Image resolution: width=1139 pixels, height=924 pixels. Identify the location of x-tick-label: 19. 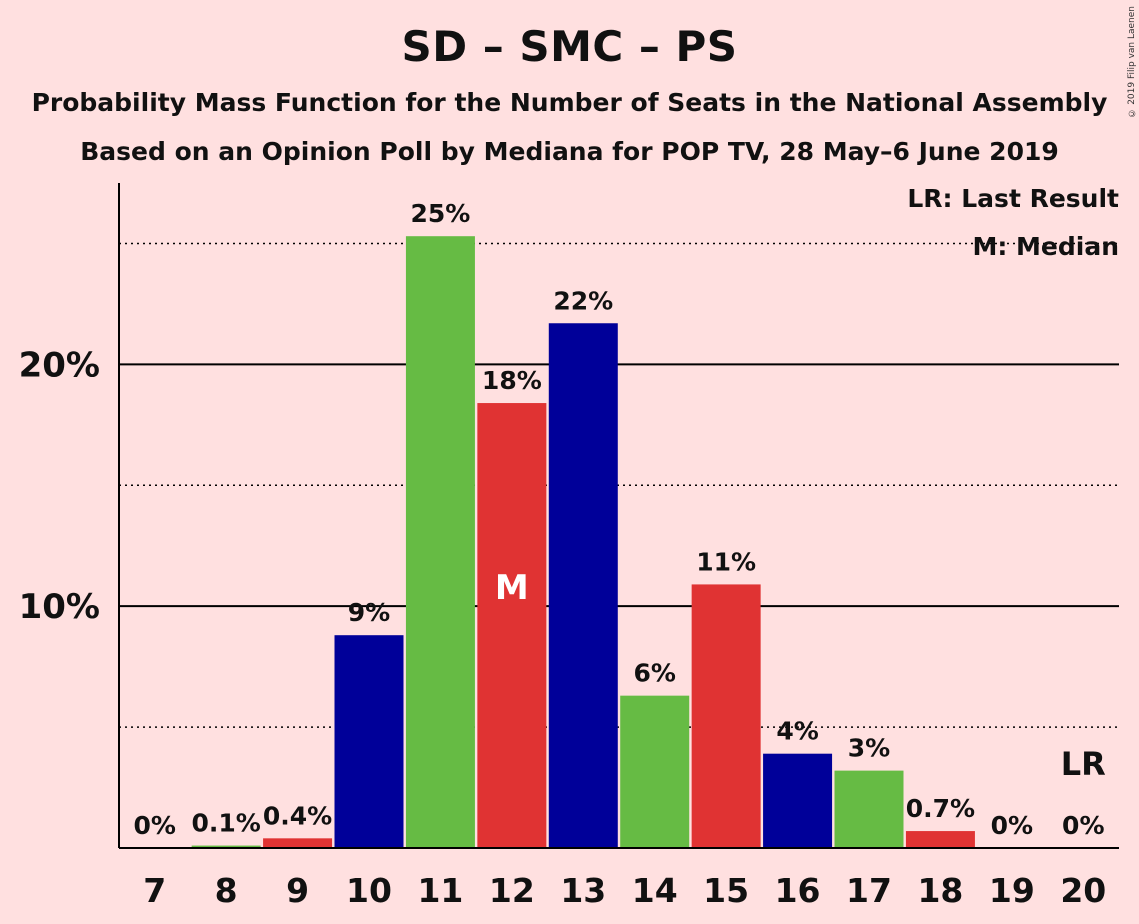
(1012, 890).